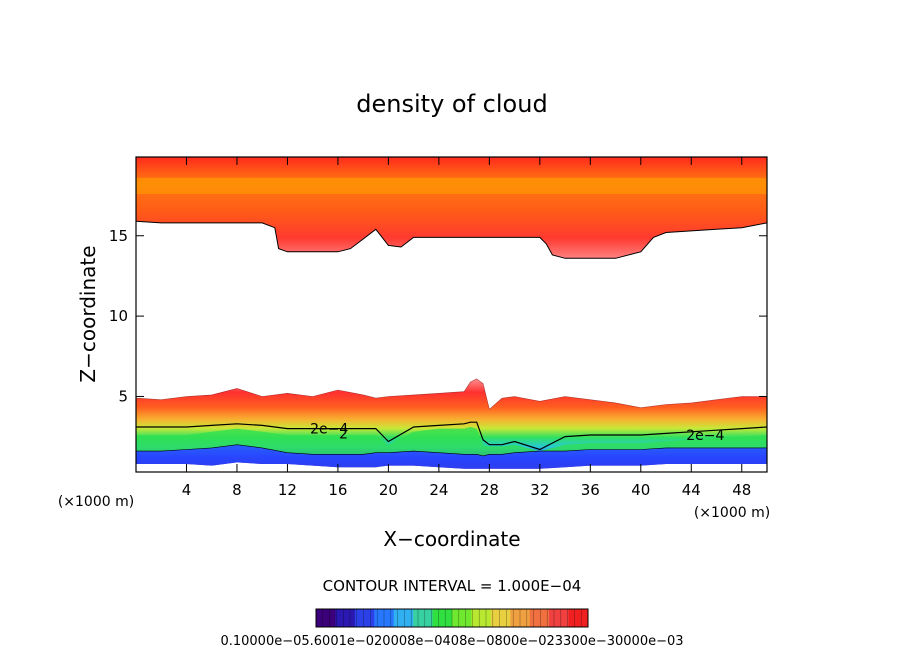 The width and height of the screenshot is (904, 658). Describe the element at coordinates (187, 490) in the screenshot. I see `x-tick-label: 4` at that location.